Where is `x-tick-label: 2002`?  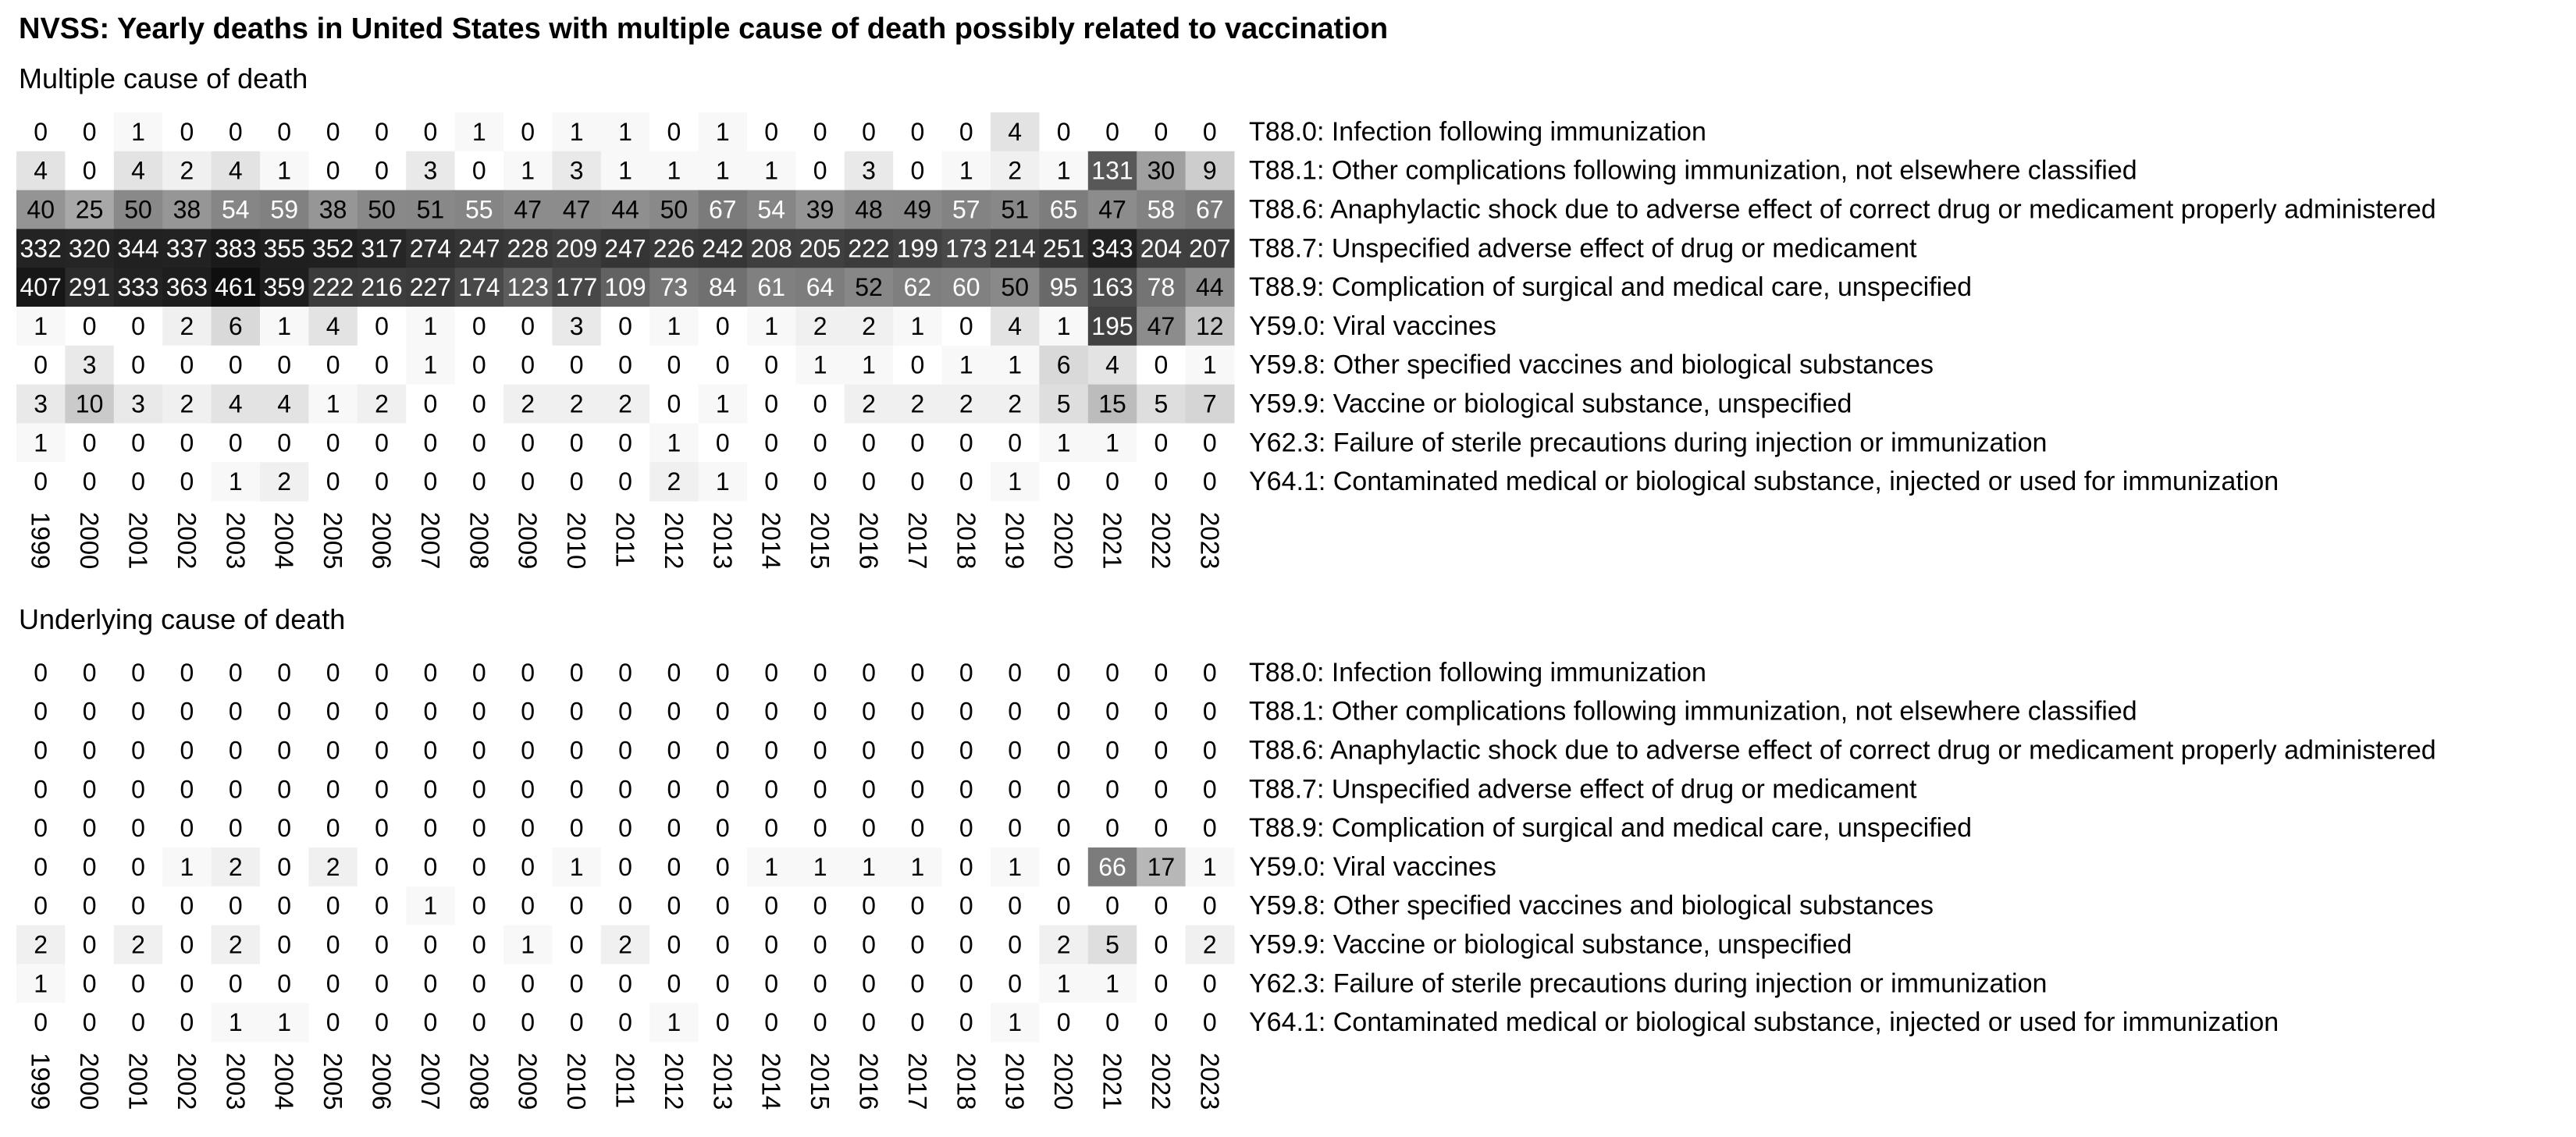
x-tick-label: 2002 is located at coordinates (187, 540).